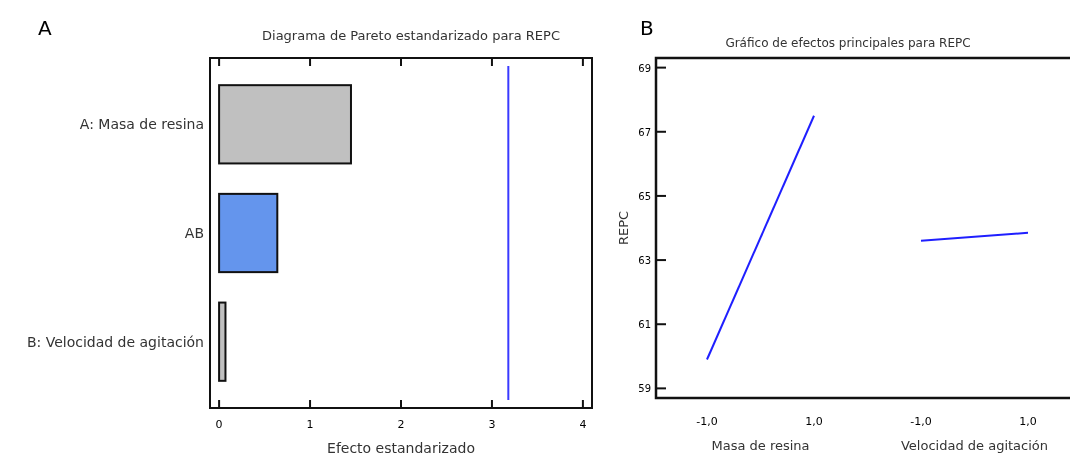 The height and width of the screenshot is (468, 1070). What do you see at coordinates (623, 228) in the screenshot?
I see `y-axis-title: REPC` at bounding box center [623, 228].